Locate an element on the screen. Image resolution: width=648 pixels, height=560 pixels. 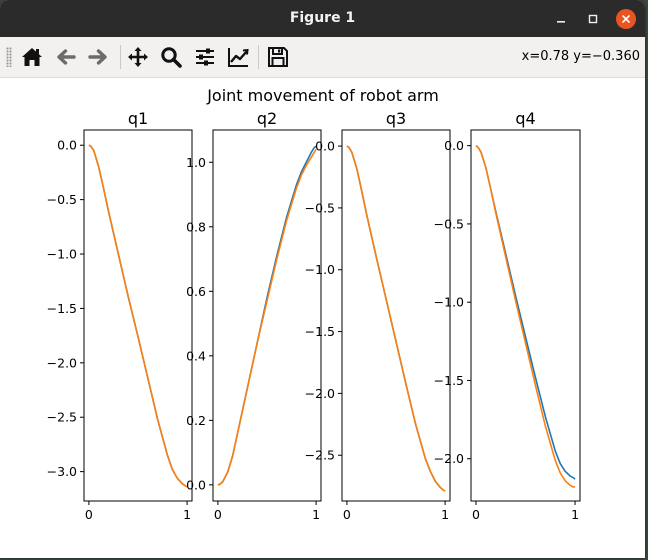
subplots-button is located at coordinates (205, 57).